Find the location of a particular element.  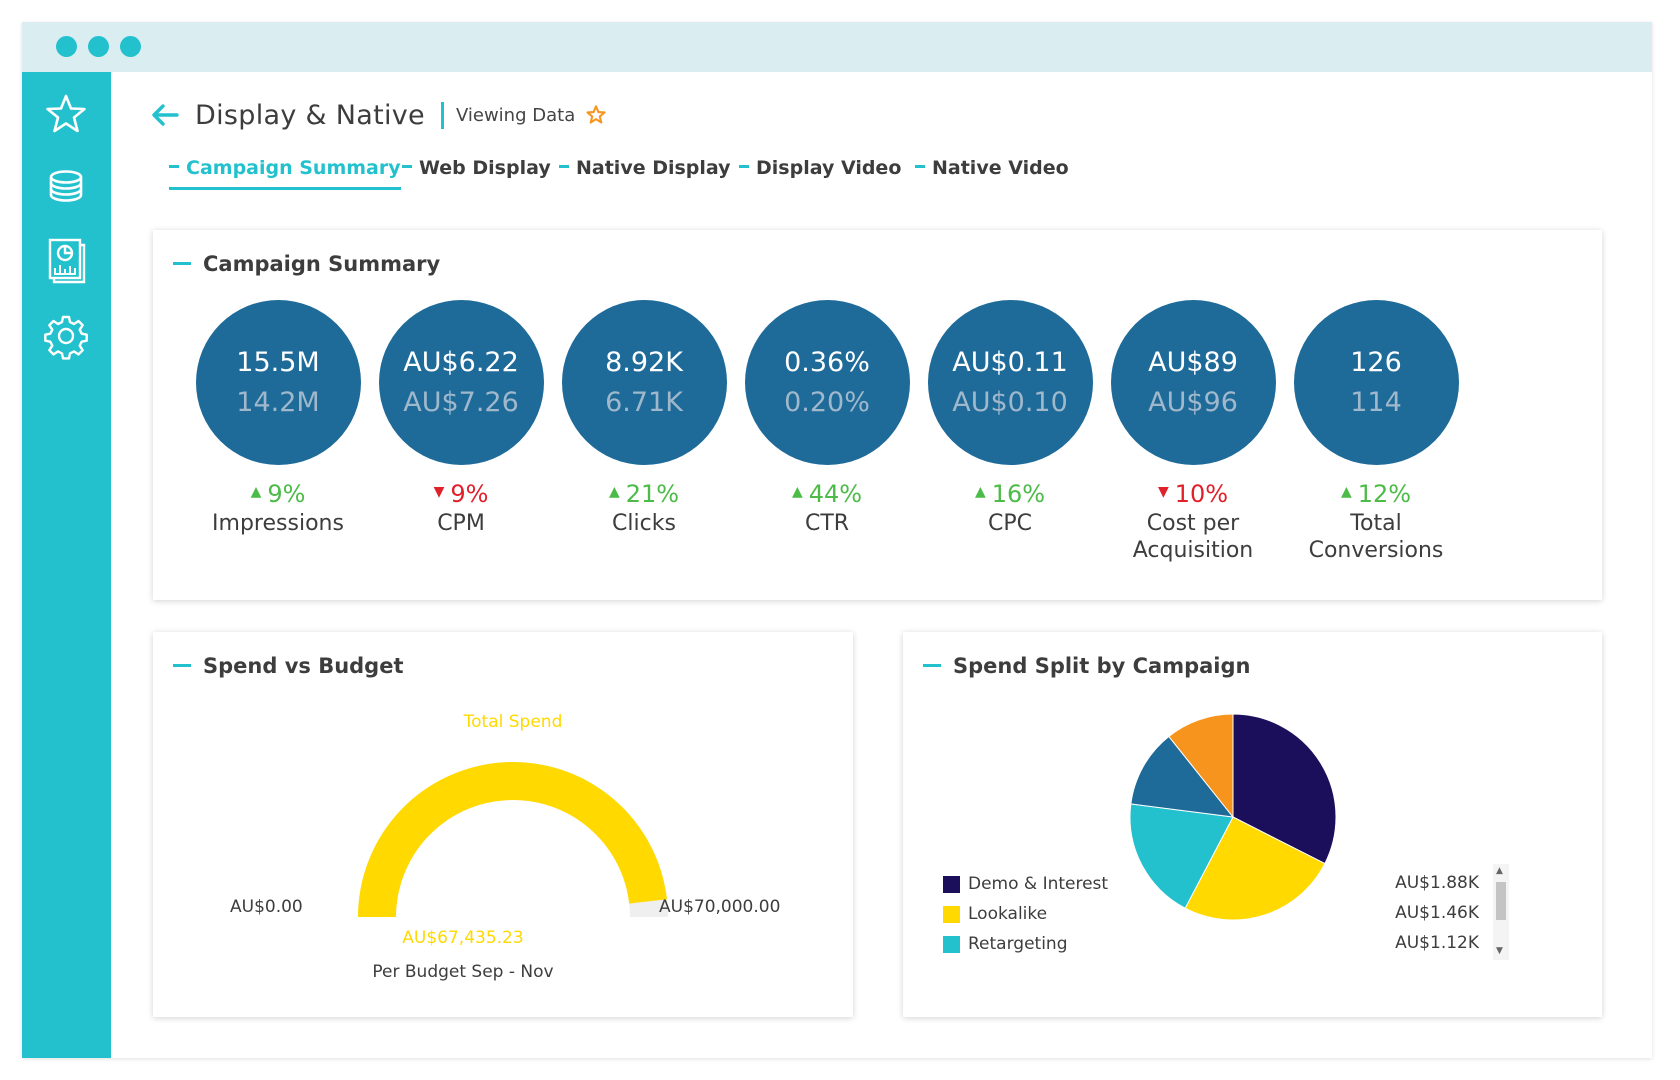

metric-change: ▲ 44% is located at coordinates (827, 494).